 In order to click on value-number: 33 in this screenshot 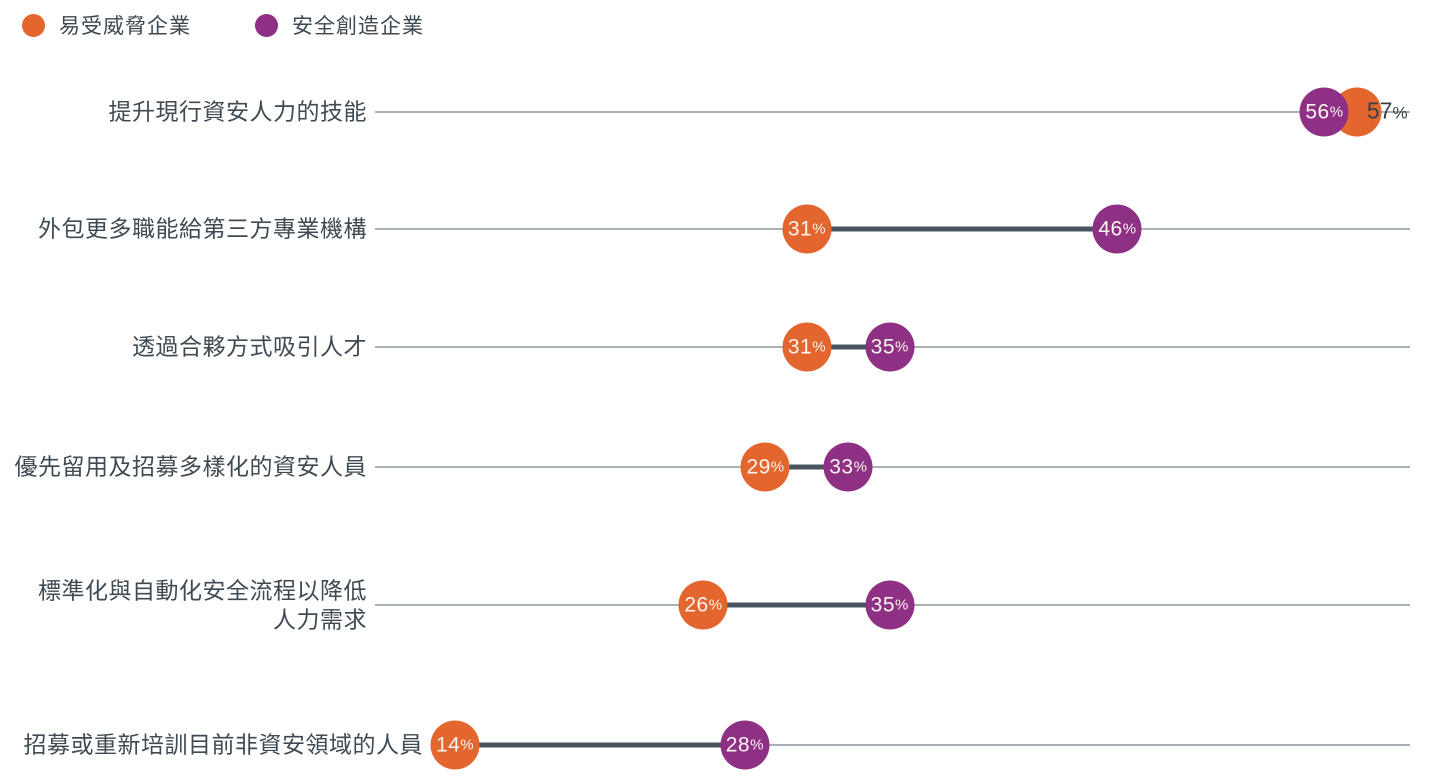, I will do `click(841, 466)`.